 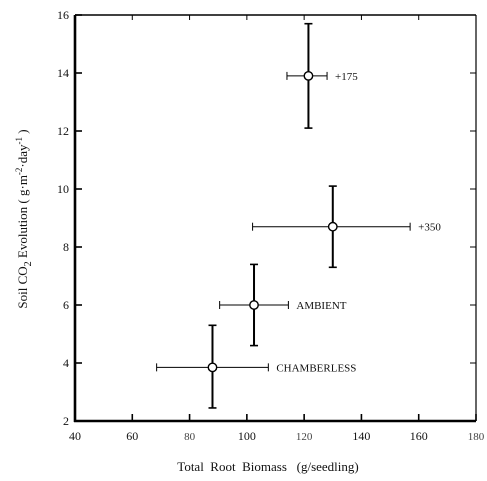 I want to click on y-tick-label: 8, so click(x=66, y=247).